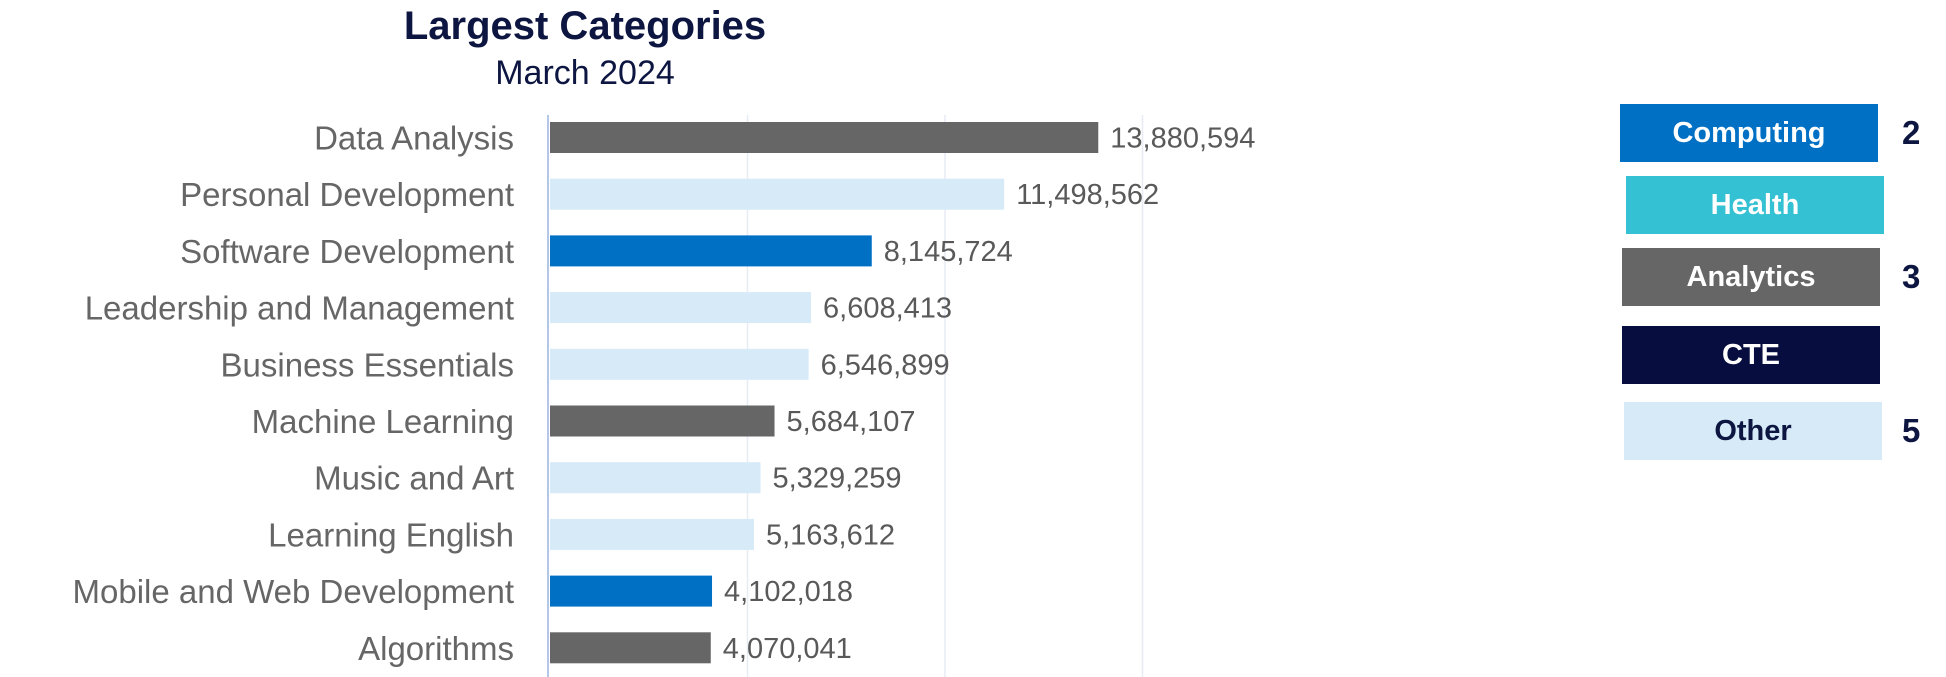 This screenshot has height=677, width=1946. I want to click on category-label: Software Development, so click(347, 251).